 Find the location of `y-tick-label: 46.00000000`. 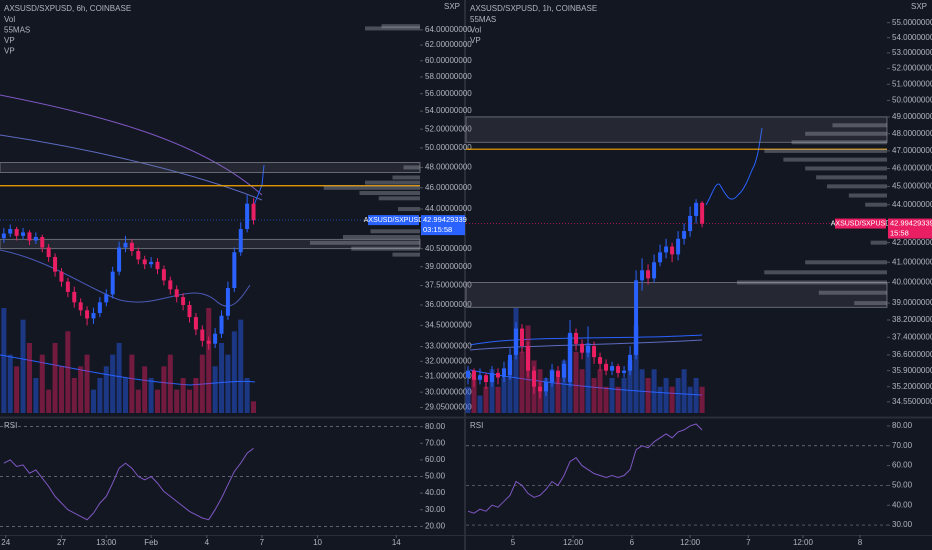

y-tick-label: 46.00000000 is located at coordinates (912, 168).